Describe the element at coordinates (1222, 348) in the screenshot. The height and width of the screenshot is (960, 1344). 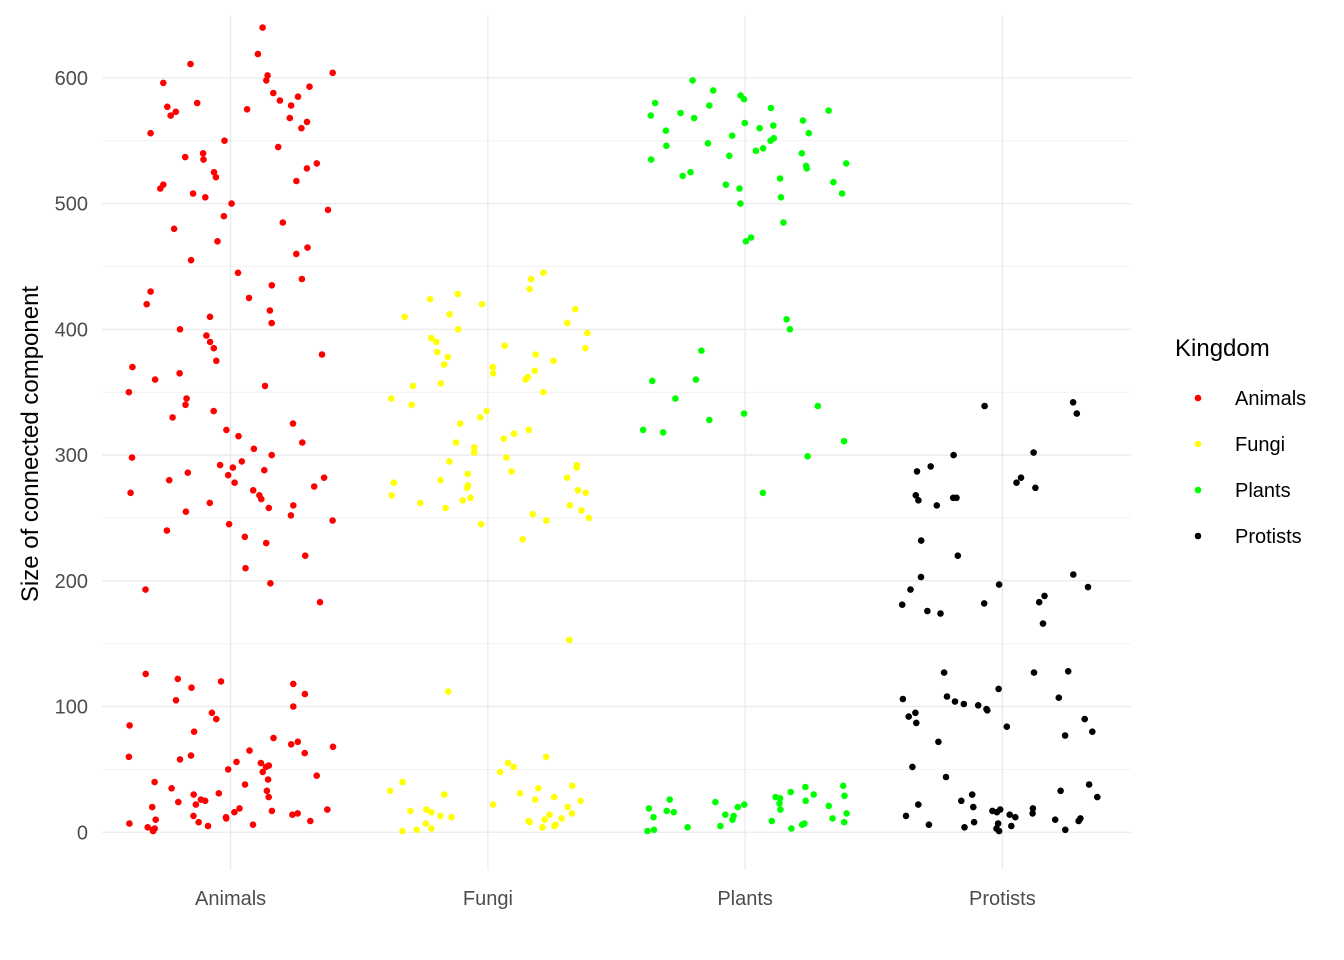
I see `legend-title: Kingdom` at that location.